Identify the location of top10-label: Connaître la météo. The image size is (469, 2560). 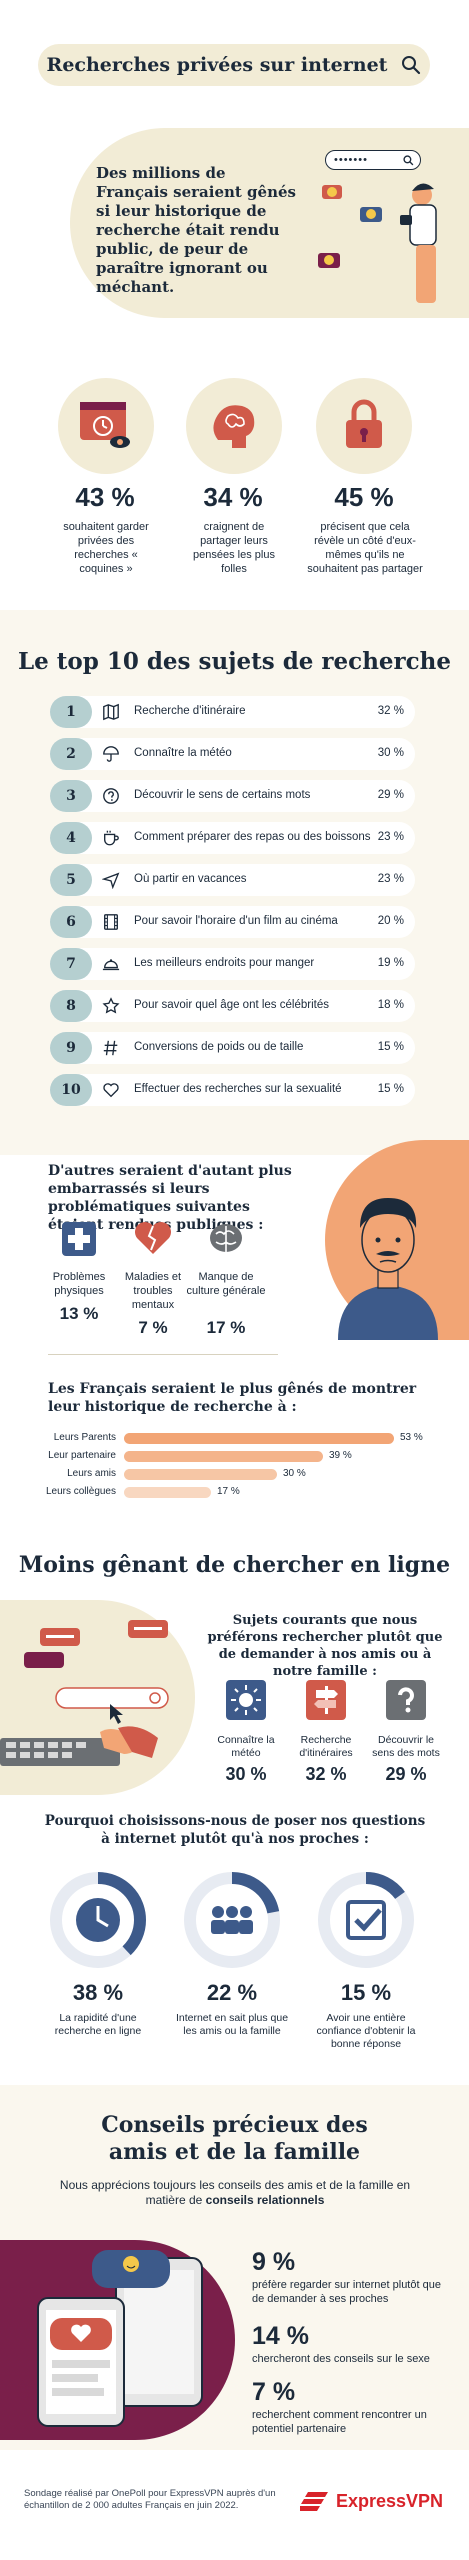
(183, 753).